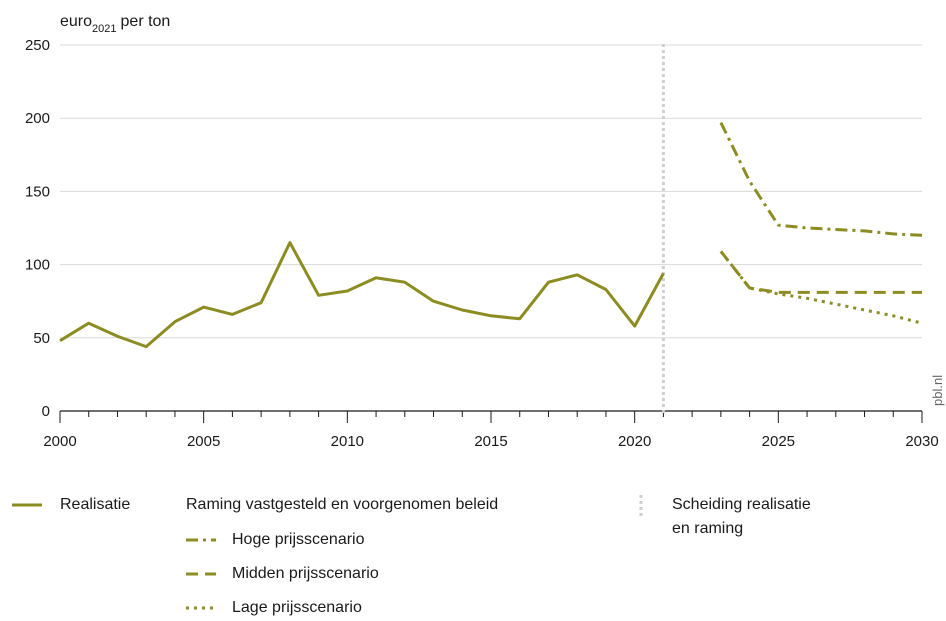  I want to click on legend-label-scheiding-2: en raming, so click(708, 528).